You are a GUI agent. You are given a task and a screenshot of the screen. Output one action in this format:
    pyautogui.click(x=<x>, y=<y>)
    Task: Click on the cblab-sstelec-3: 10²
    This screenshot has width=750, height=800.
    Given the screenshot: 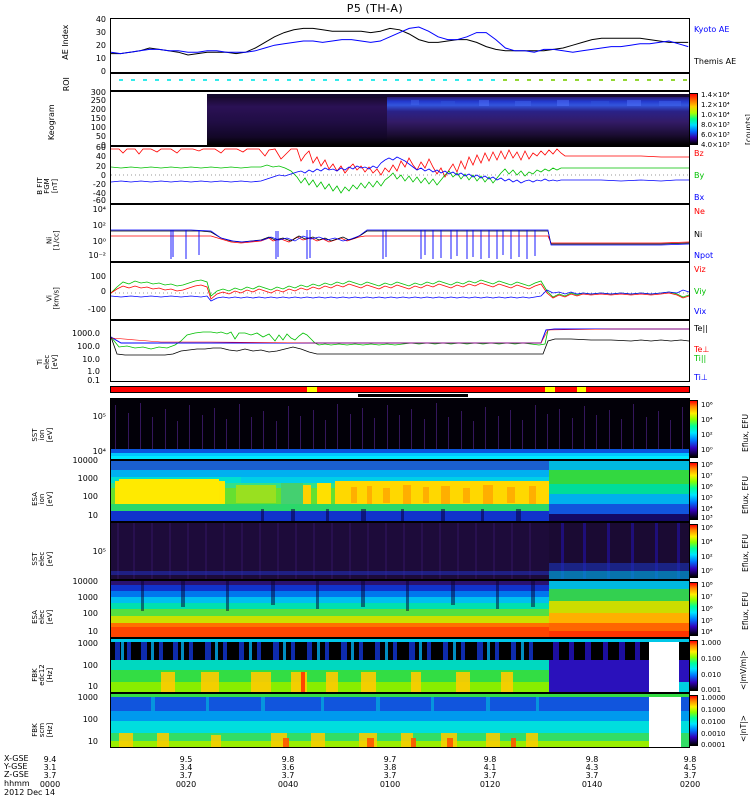 What is the action you would take?
    pyautogui.click(x=707, y=557)
    